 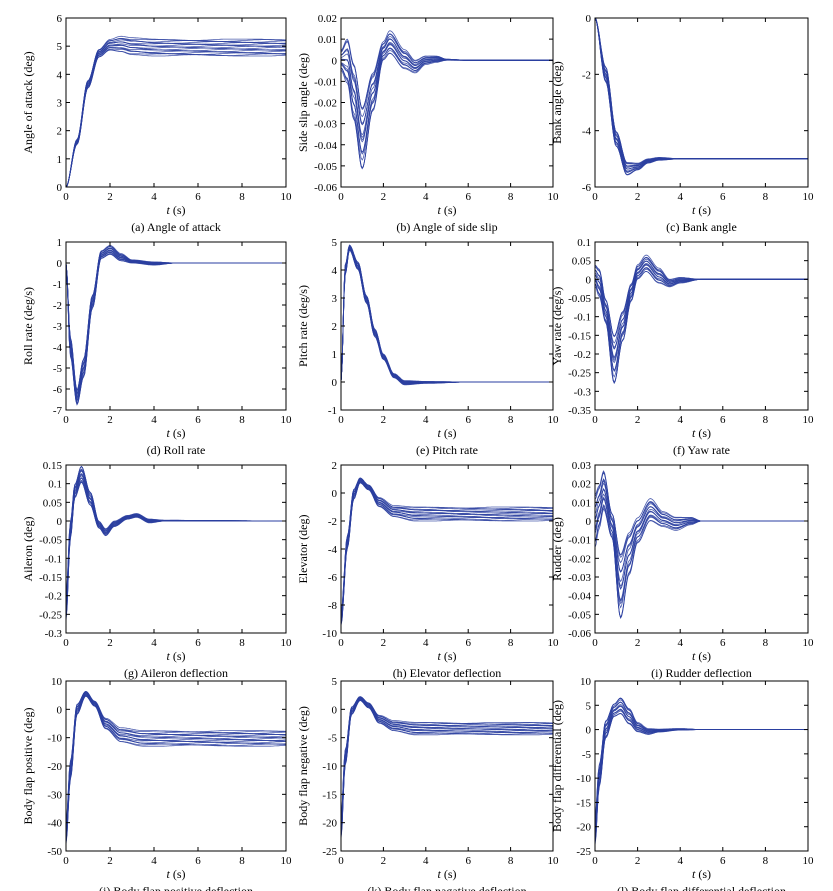 What do you see at coordinates (583, 828) in the screenshot?
I see `y-tick-label: -20` at bounding box center [583, 828].